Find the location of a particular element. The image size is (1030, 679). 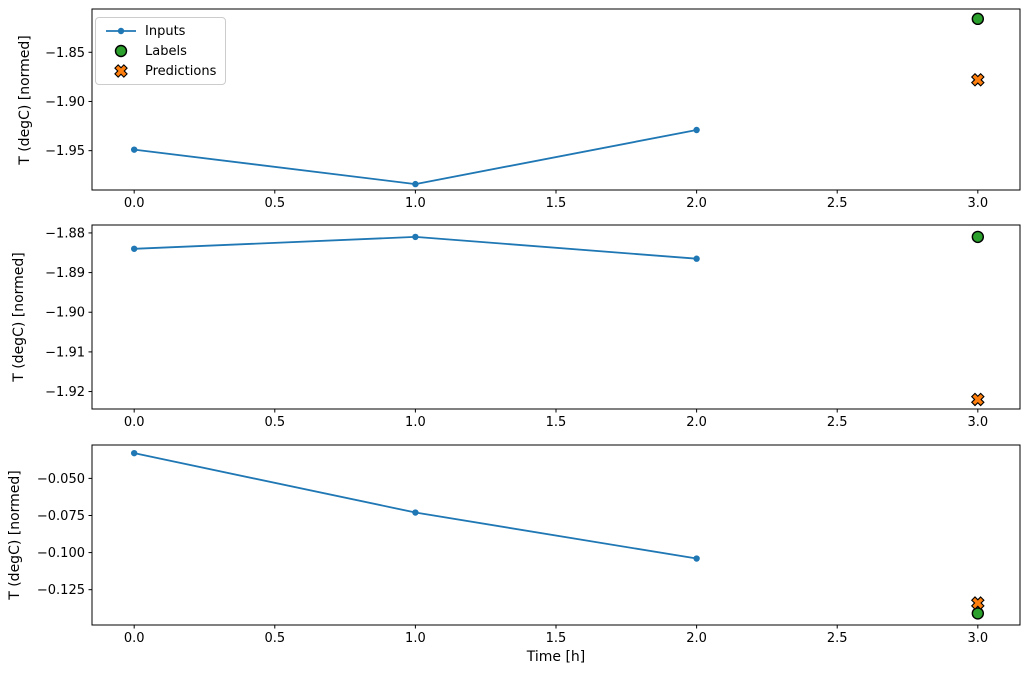

legend-label-labels: Labels is located at coordinates (166, 51).